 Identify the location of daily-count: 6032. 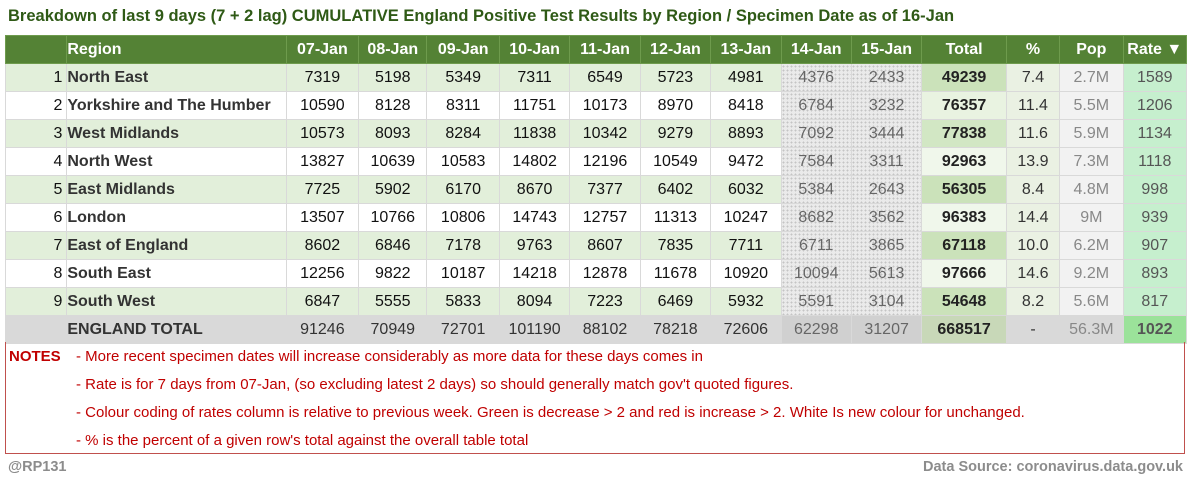
(746, 189).